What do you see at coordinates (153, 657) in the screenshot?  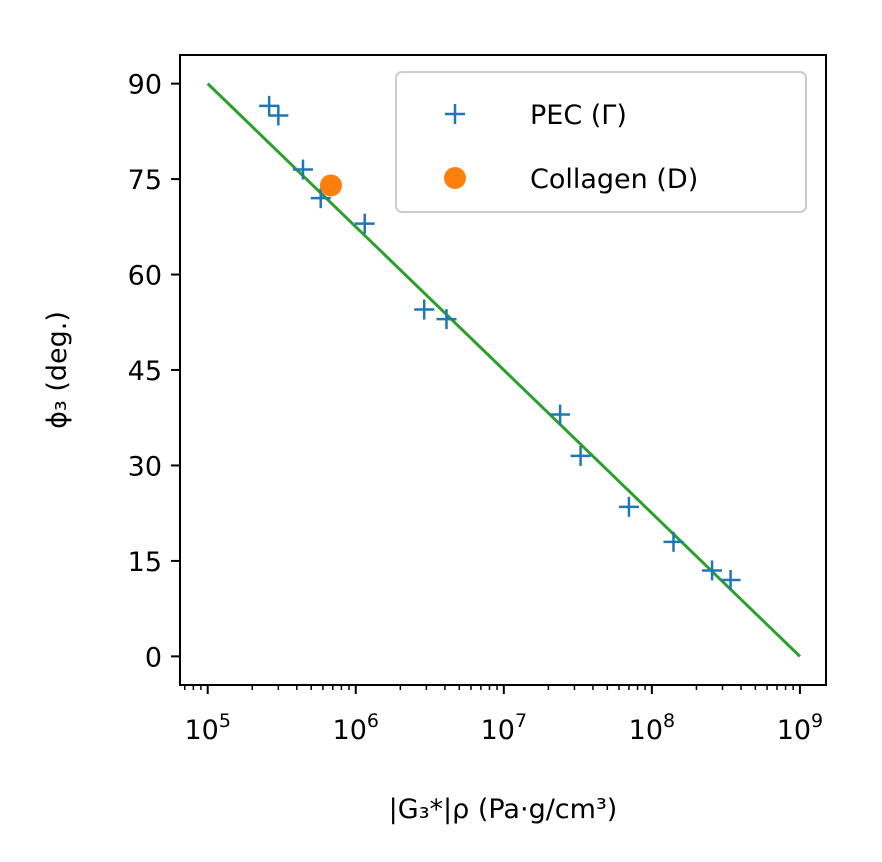 I see `y-tick-label: 0` at bounding box center [153, 657].